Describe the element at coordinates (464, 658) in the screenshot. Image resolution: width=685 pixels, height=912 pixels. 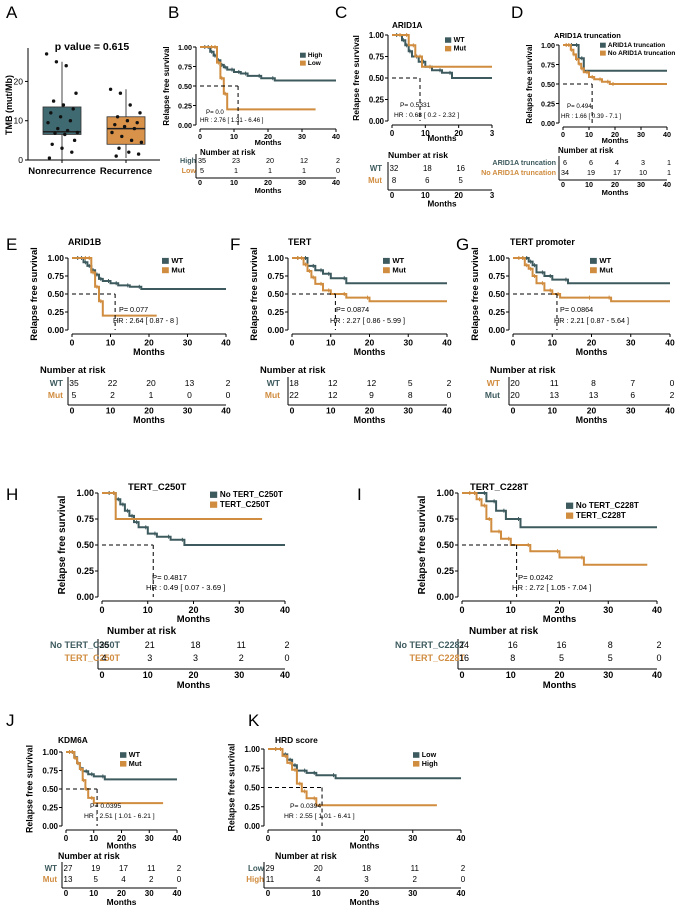
I see `risk-count: 16` at that location.